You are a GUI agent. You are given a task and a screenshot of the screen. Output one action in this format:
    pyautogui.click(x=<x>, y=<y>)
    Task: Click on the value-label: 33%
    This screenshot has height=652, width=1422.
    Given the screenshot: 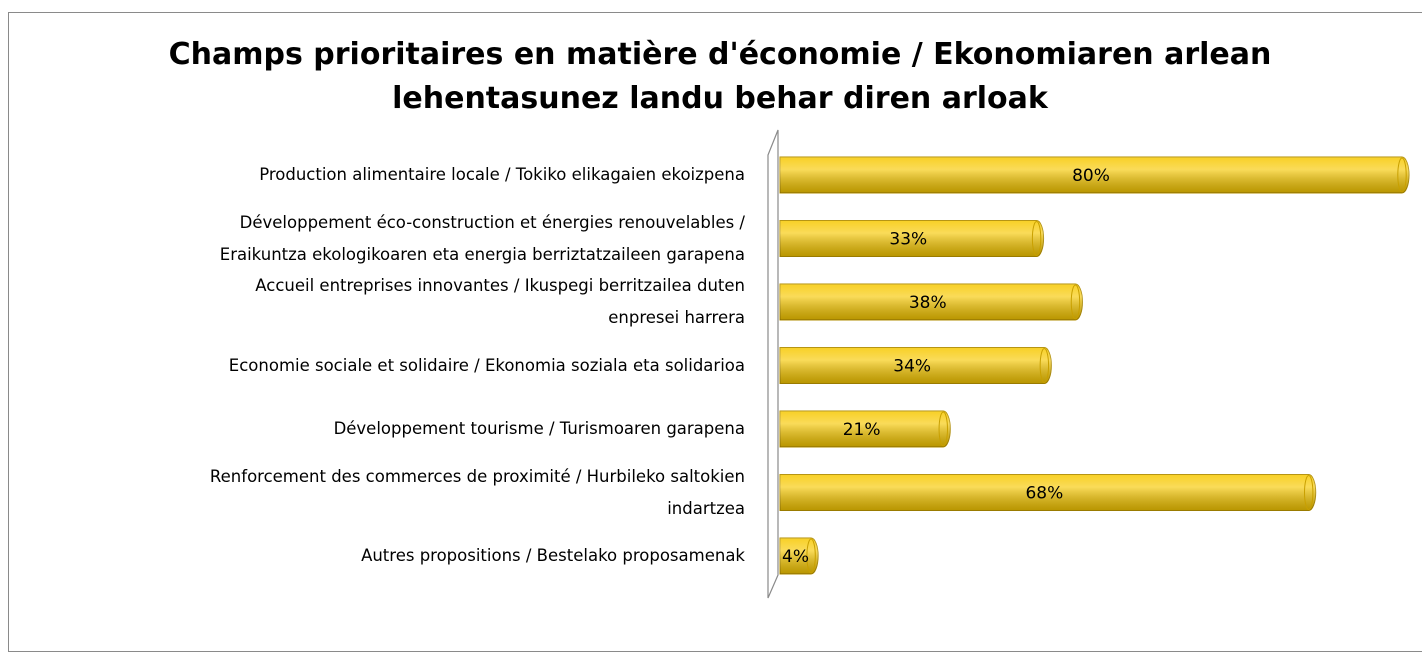 What is the action you would take?
    pyautogui.click(x=908, y=240)
    